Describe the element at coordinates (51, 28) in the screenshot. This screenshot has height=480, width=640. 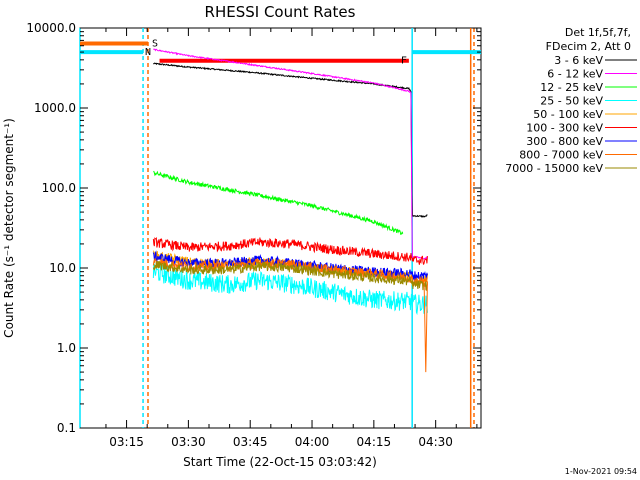
I see `y-tick-label: 10000.0` at that location.